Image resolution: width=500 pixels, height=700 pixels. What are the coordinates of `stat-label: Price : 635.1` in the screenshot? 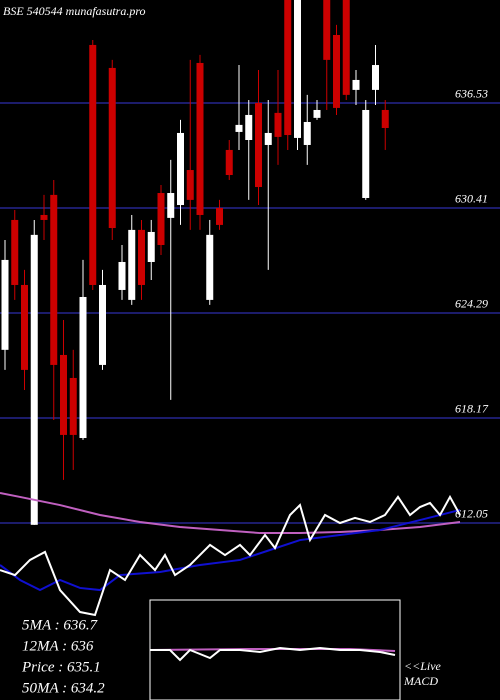 It's located at (61, 667).